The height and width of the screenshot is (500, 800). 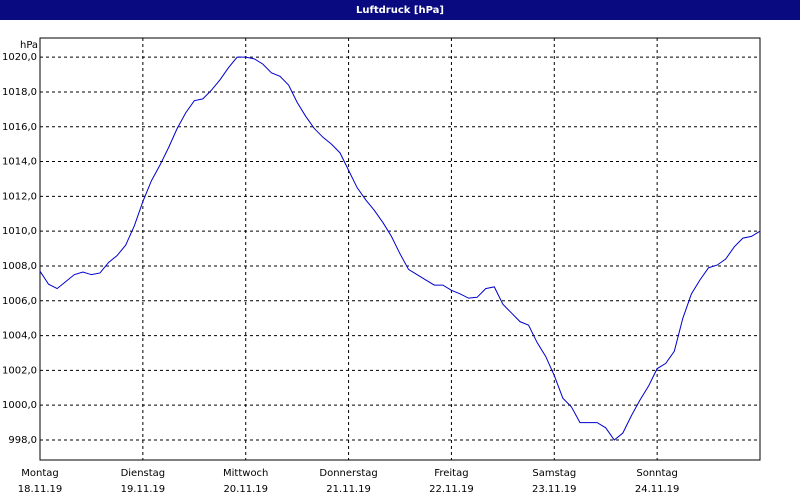 I want to click on x-day-label: Sonntag, so click(x=657, y=473).